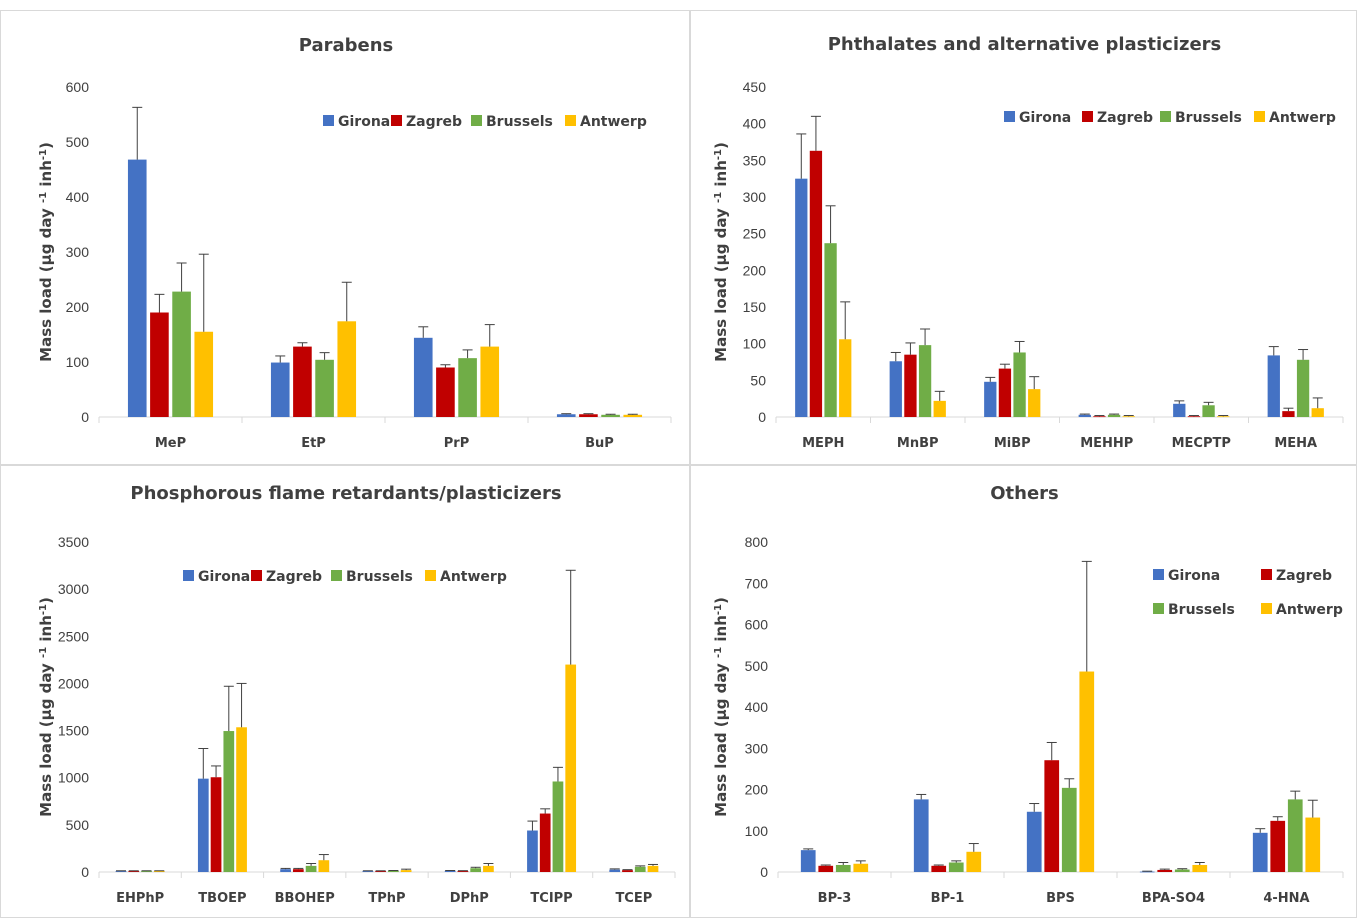 The width and height of the screenshot is (1357, 919). Describe the element at coordinates (755, 87) in the screenshot. I see `y-tick-label: 450` at that location.